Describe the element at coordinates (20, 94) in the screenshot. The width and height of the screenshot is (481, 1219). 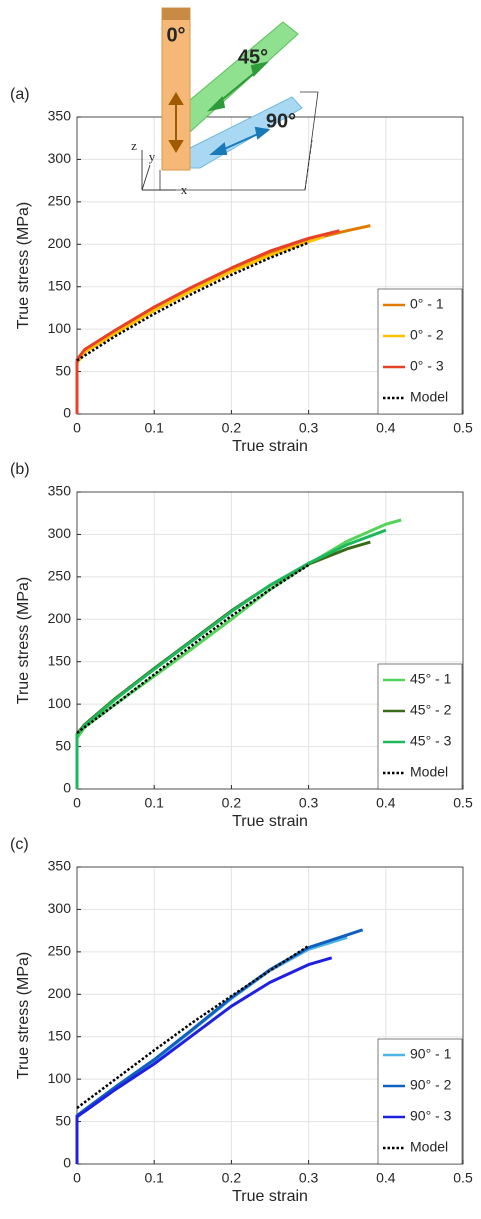
I see `panel-label: (a)` at that location.